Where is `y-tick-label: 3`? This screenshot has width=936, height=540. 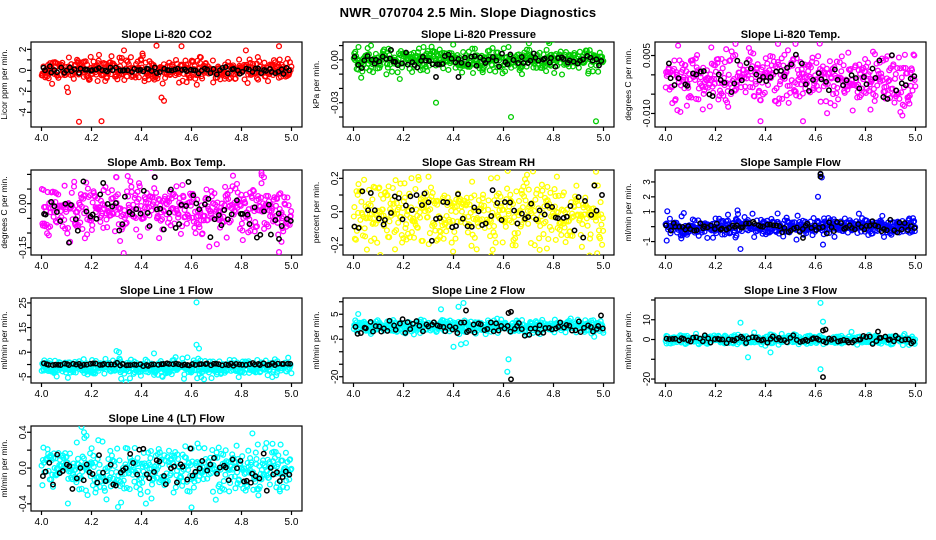 y-tick-label: 3 is located at coordinates (647, 182).